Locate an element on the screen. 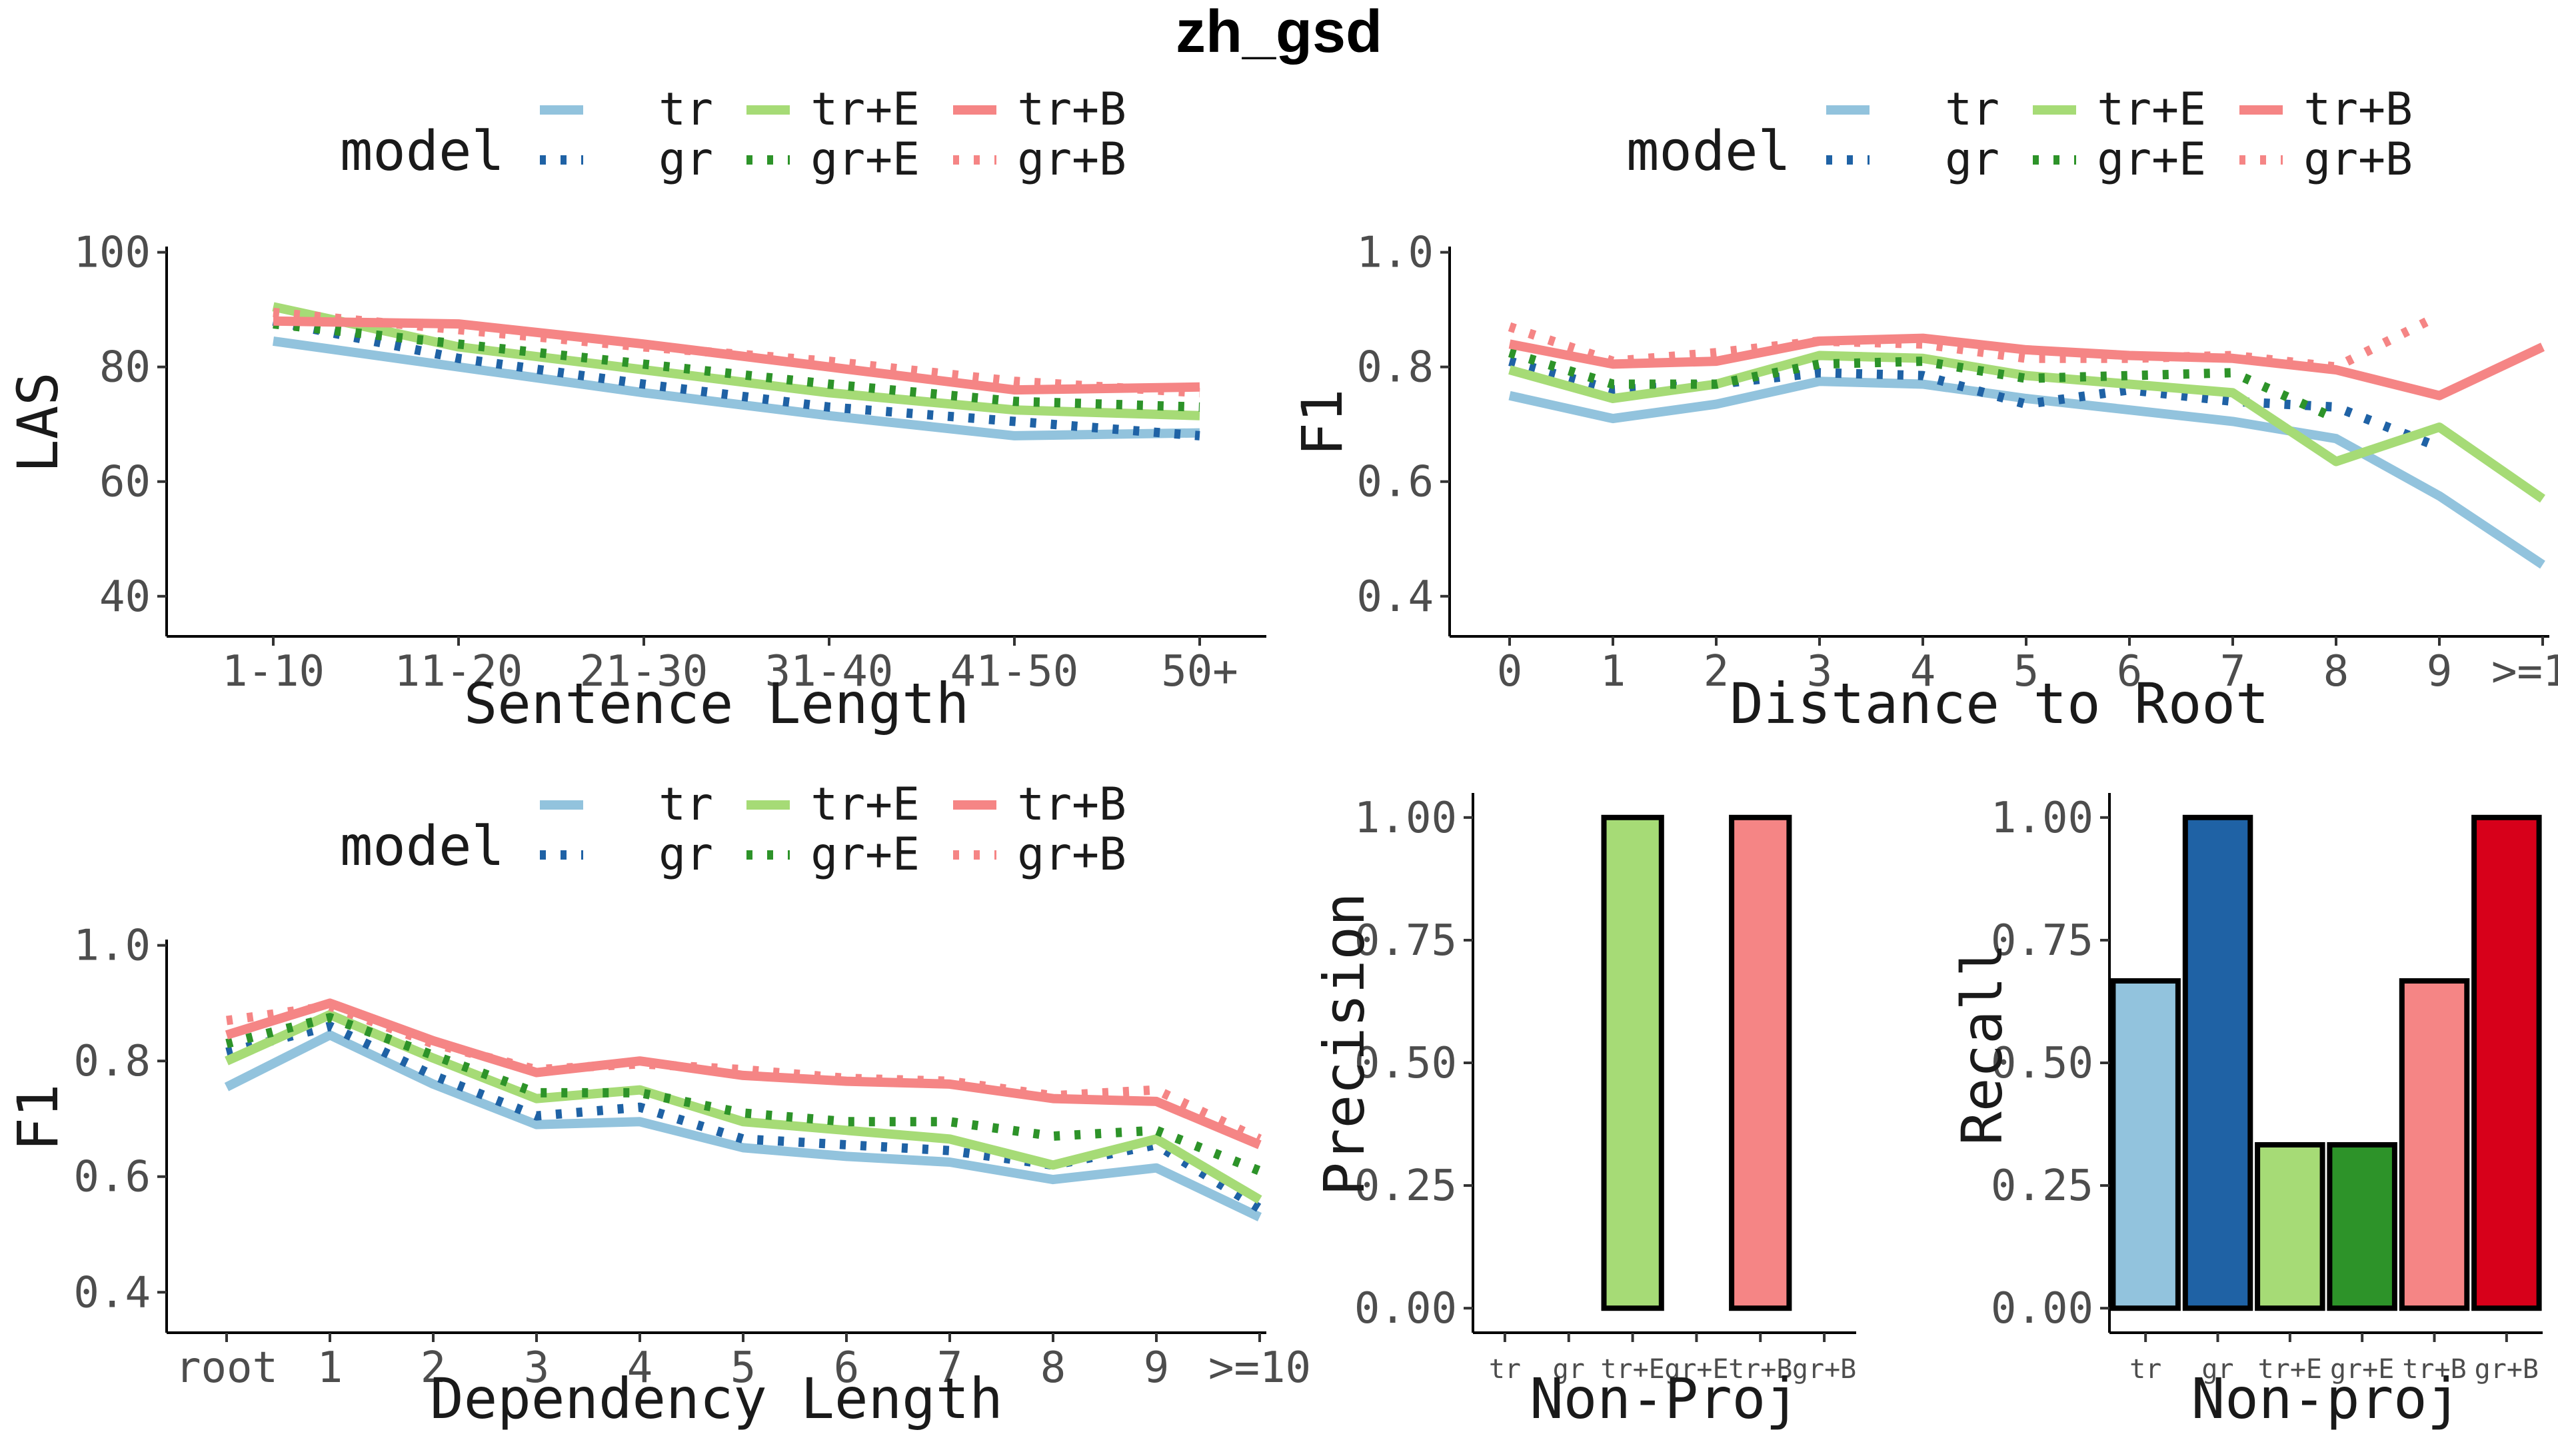  x-tick-label-41-50: 41-50 is located at coordinates (1015, 671).